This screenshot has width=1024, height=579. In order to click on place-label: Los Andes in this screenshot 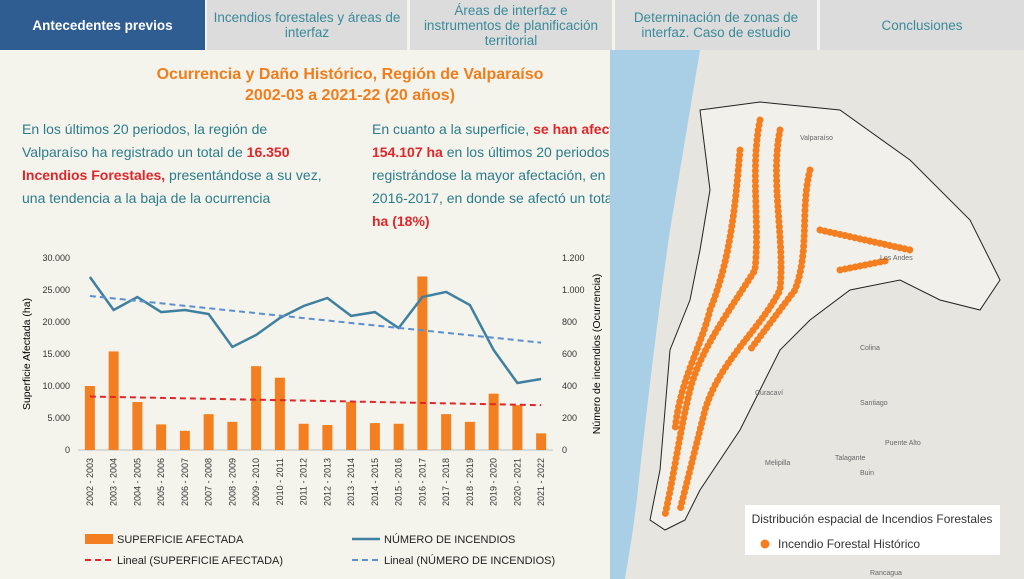, I will do `click(896, 258)`.